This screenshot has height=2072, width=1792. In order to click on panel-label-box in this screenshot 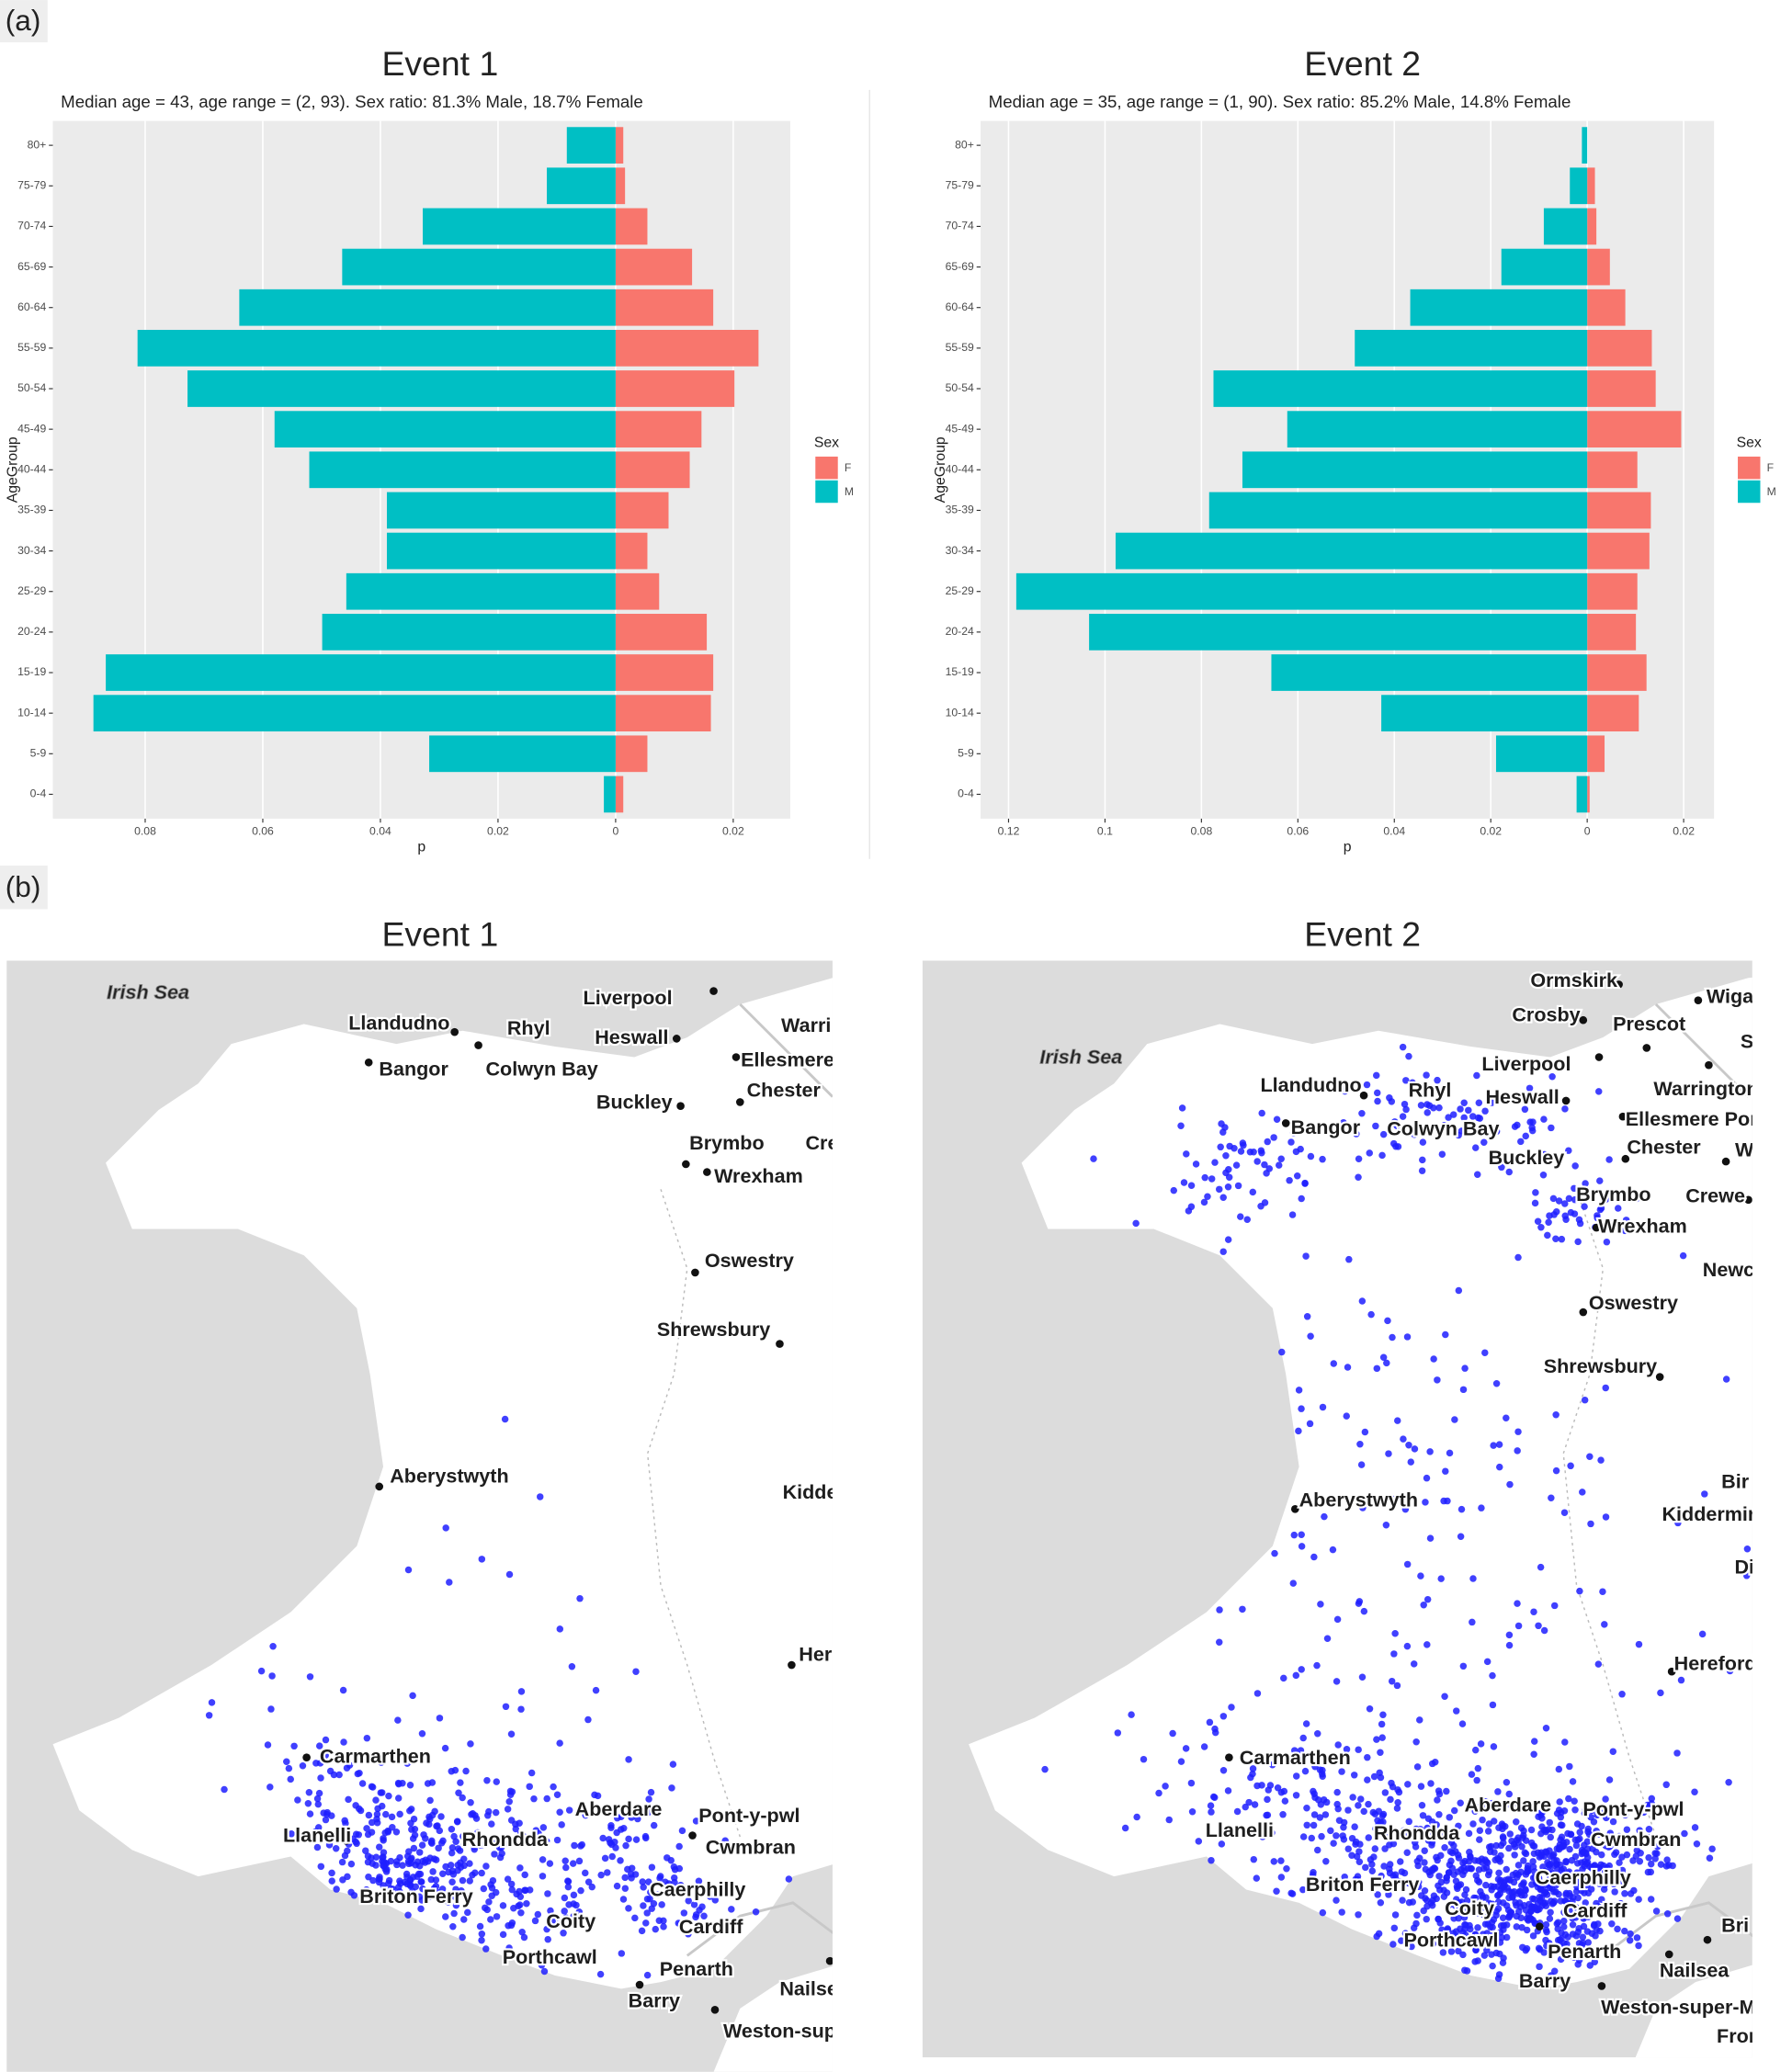, I will do `click(24, 887)`.